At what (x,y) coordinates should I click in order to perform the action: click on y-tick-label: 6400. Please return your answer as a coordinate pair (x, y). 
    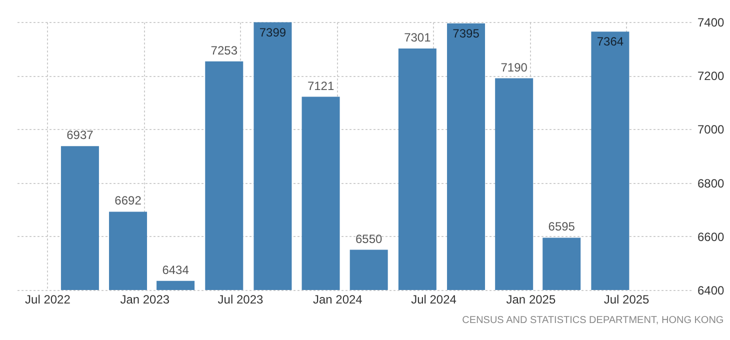
    Looking at the image, I should click on (711, 291).